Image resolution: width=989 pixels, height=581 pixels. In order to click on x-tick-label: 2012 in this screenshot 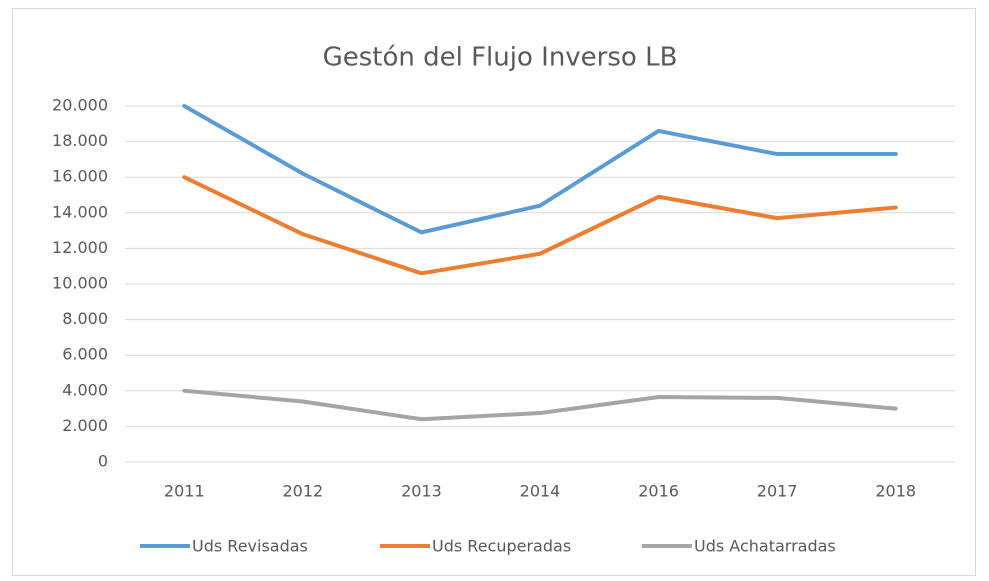, I will do `click(302, 491)`.